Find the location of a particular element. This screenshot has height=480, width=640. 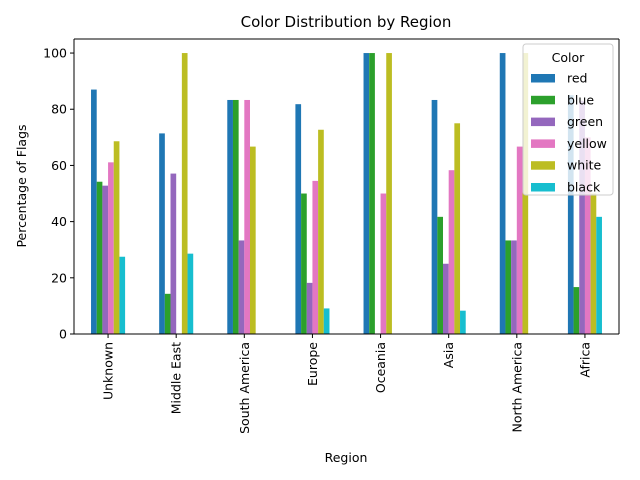

x-axis-label: Region is located at coordinates (346, 457).